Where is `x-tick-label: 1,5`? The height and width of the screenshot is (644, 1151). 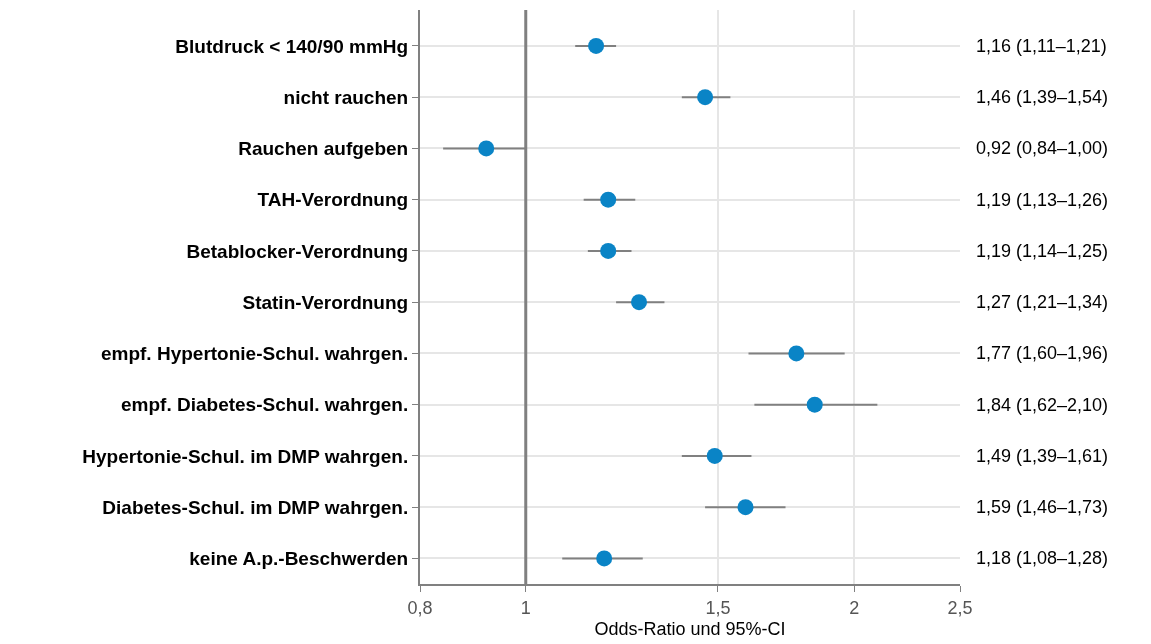 x-tick-label: 1,5 is located at coordinates (718, 607).